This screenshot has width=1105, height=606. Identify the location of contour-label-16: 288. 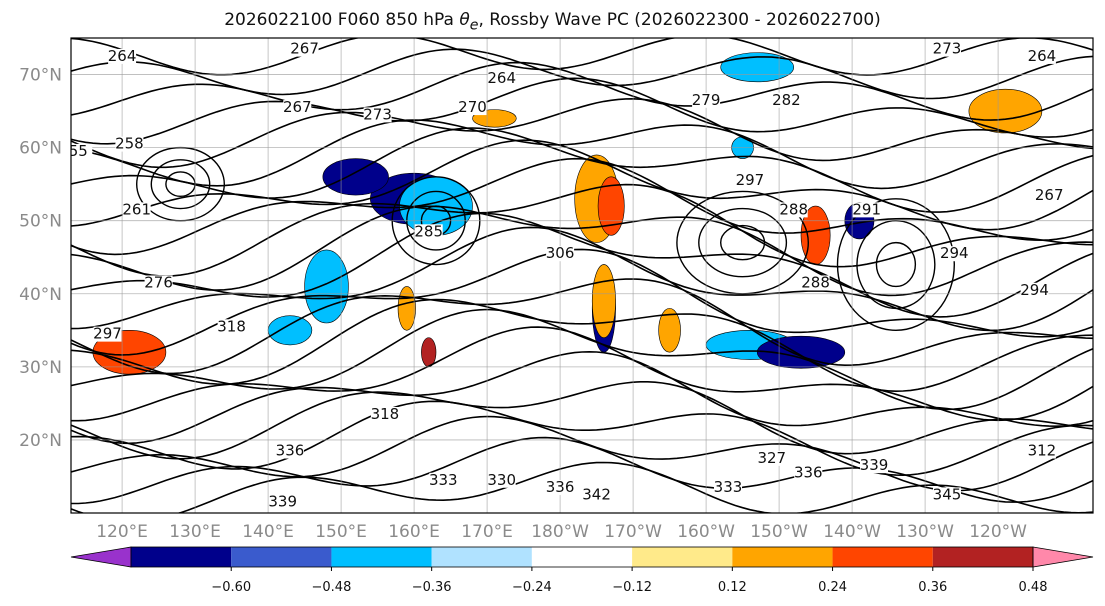
(815, 282).